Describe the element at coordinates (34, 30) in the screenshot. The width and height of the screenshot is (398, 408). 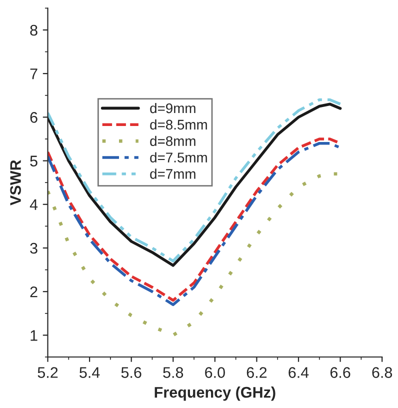
I see `y-tick-label: 8` at that location.